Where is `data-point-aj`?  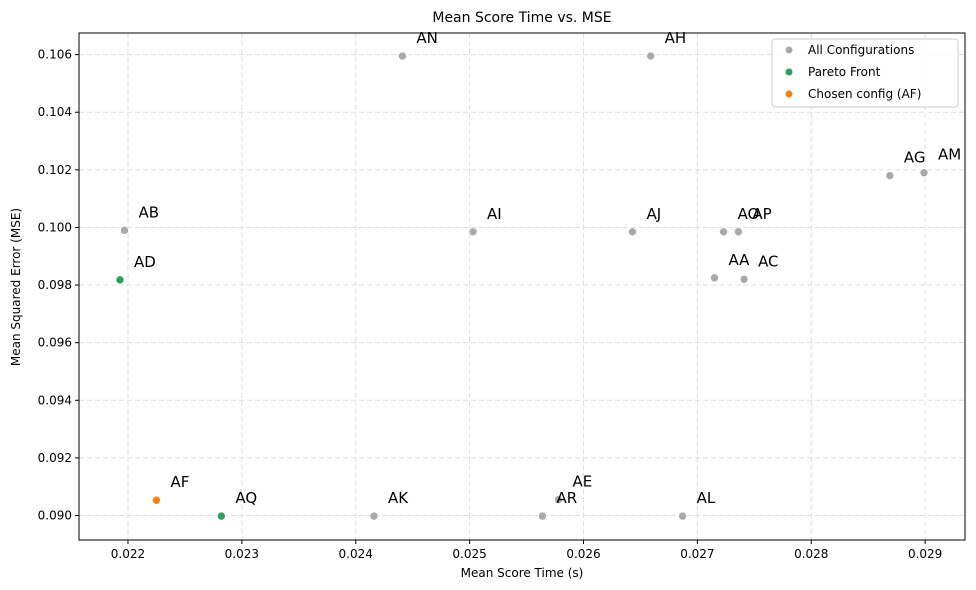
data-point-aj is located at coordinates (632, 232).